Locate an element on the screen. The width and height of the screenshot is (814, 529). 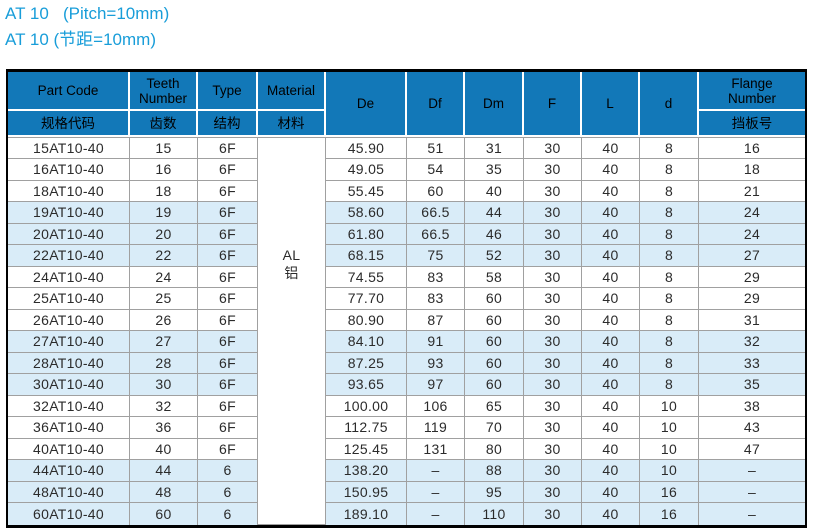
cell-de: 74.55 is located at coordinates (366, 277).